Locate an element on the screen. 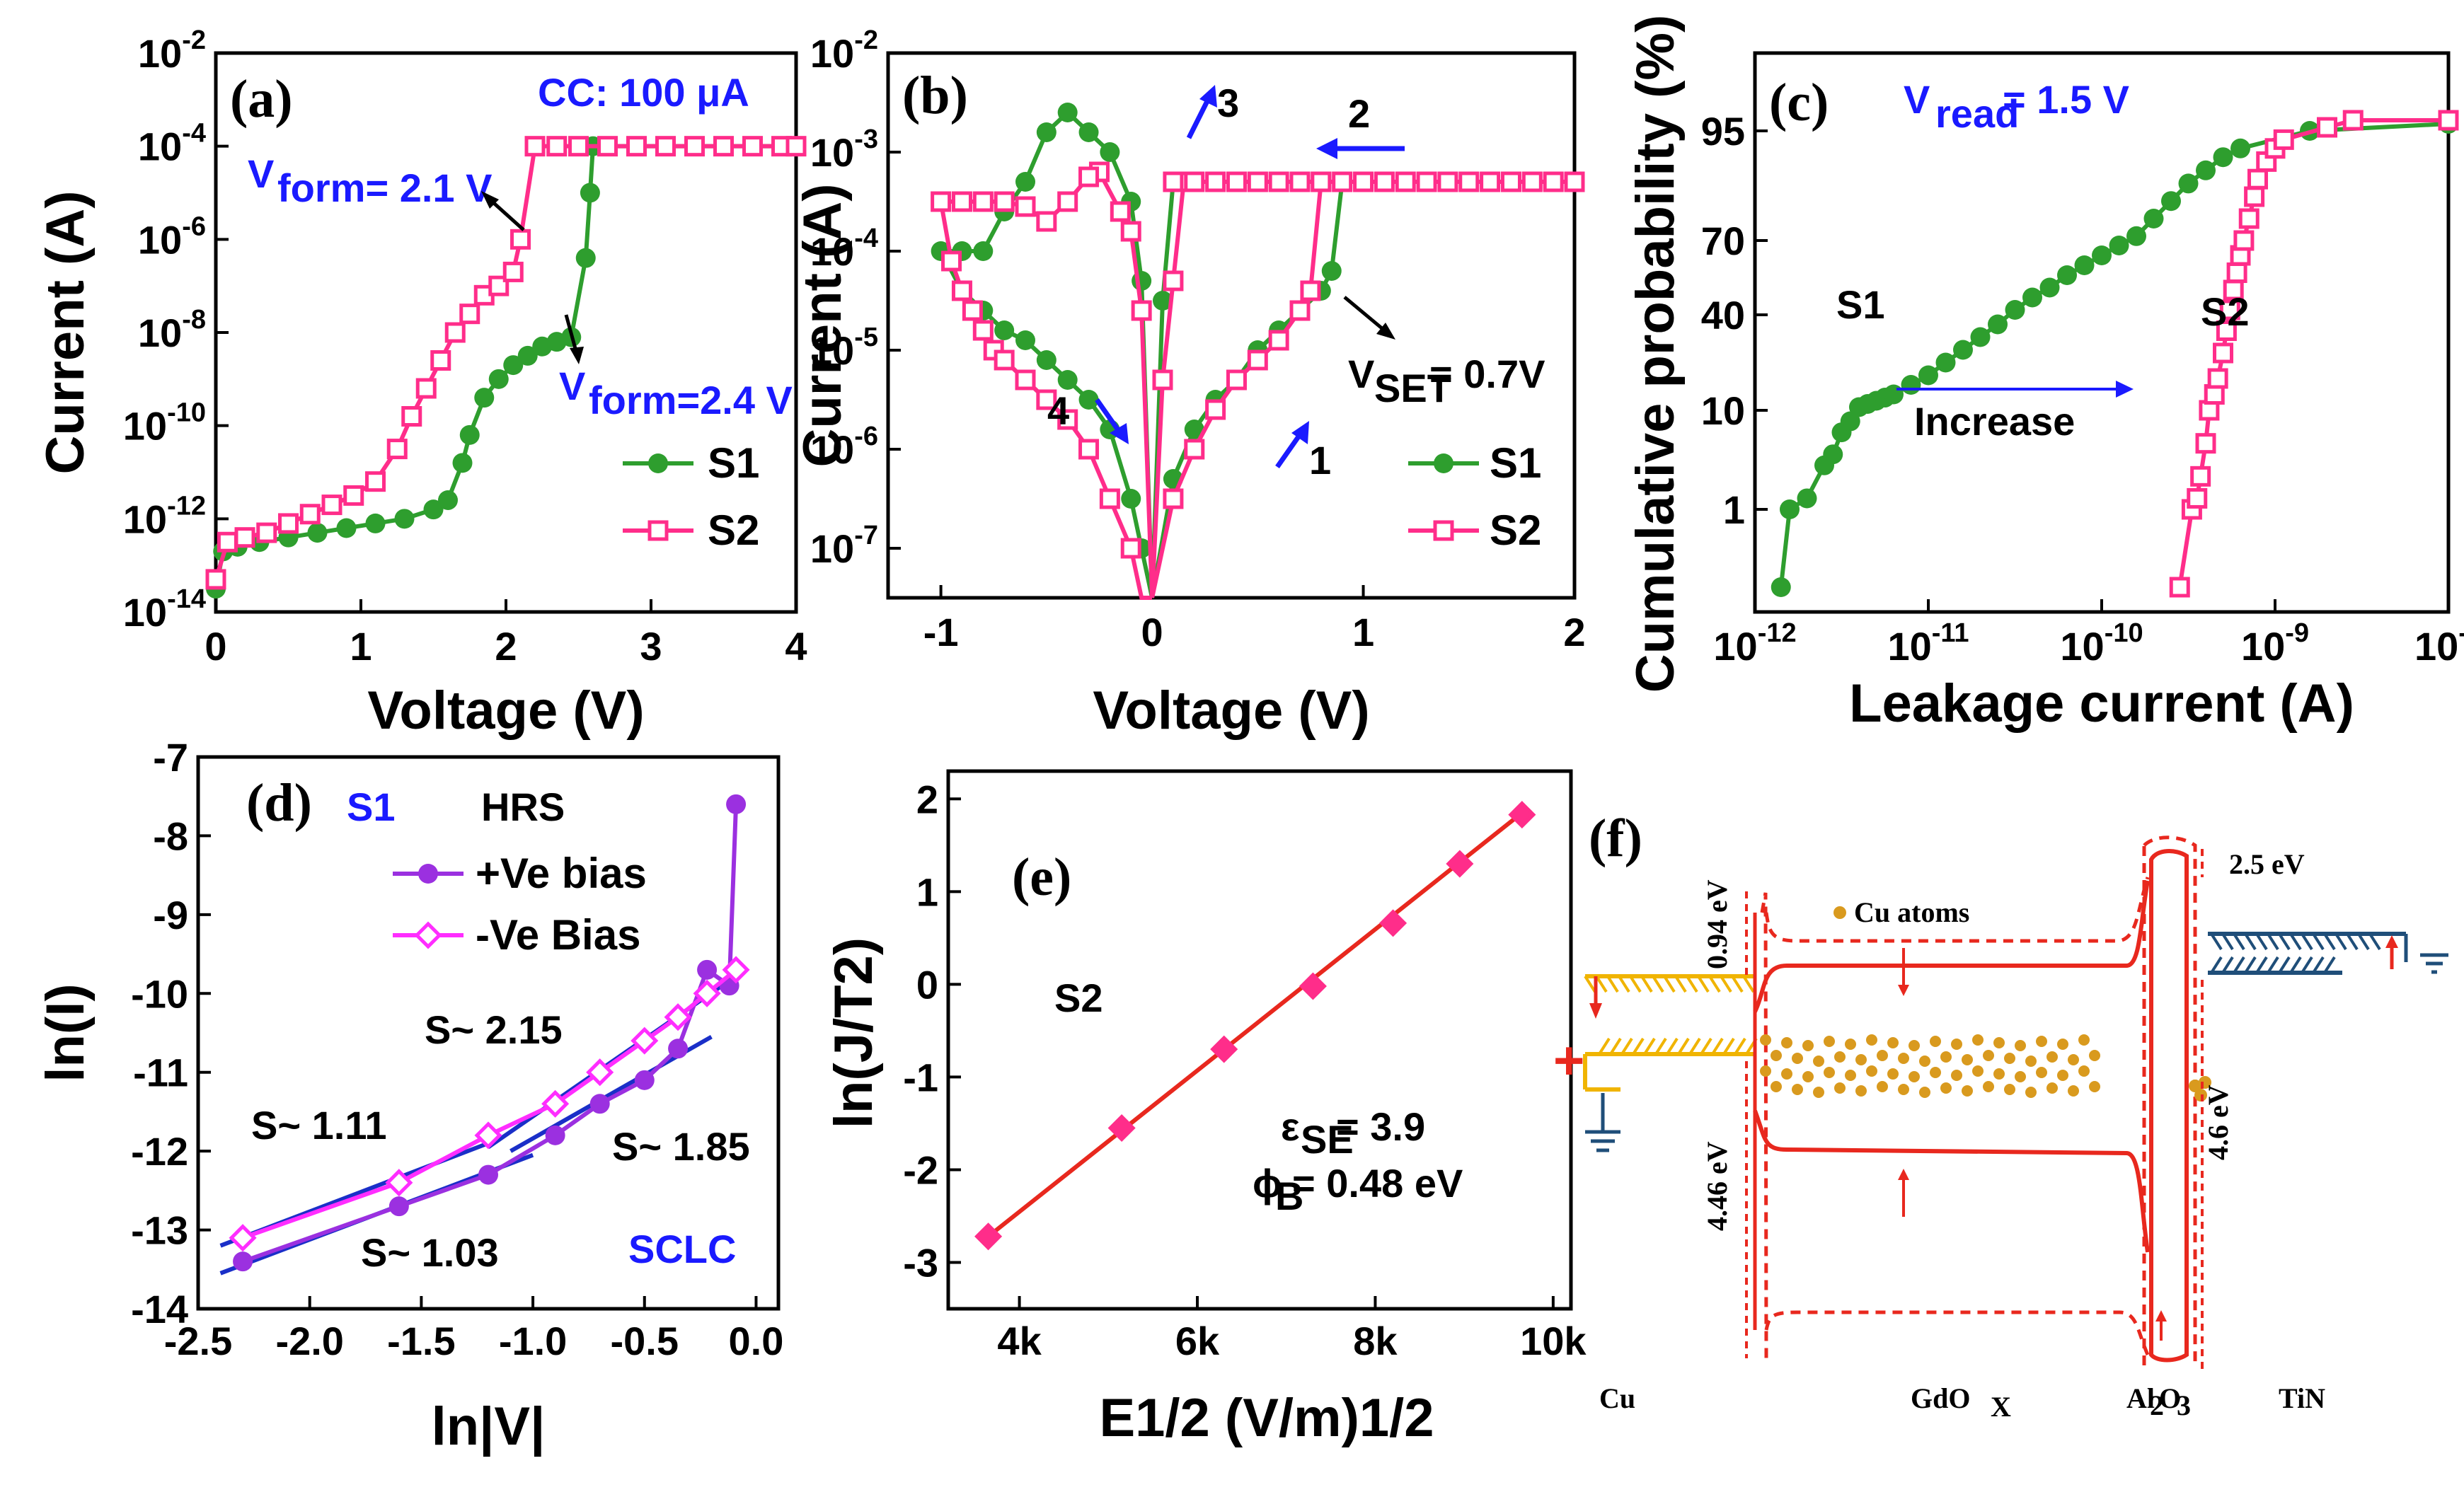  panel-b-arrow-label-2: 2 is located at coordinates (1359, 114).